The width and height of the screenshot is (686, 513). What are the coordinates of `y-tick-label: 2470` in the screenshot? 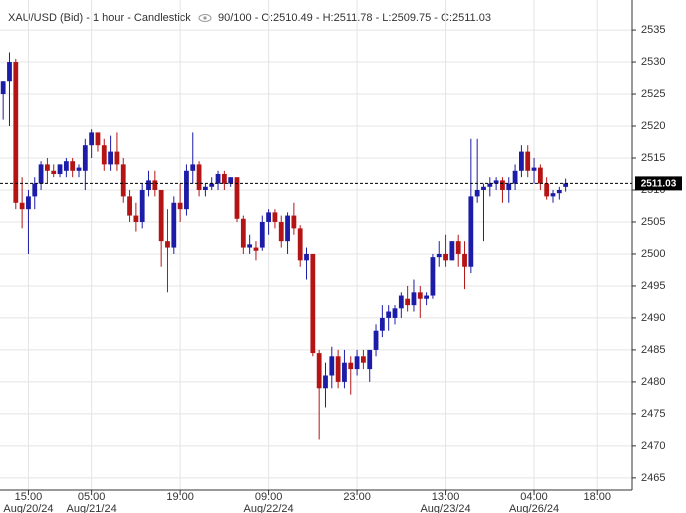 It's located at (653, 446).